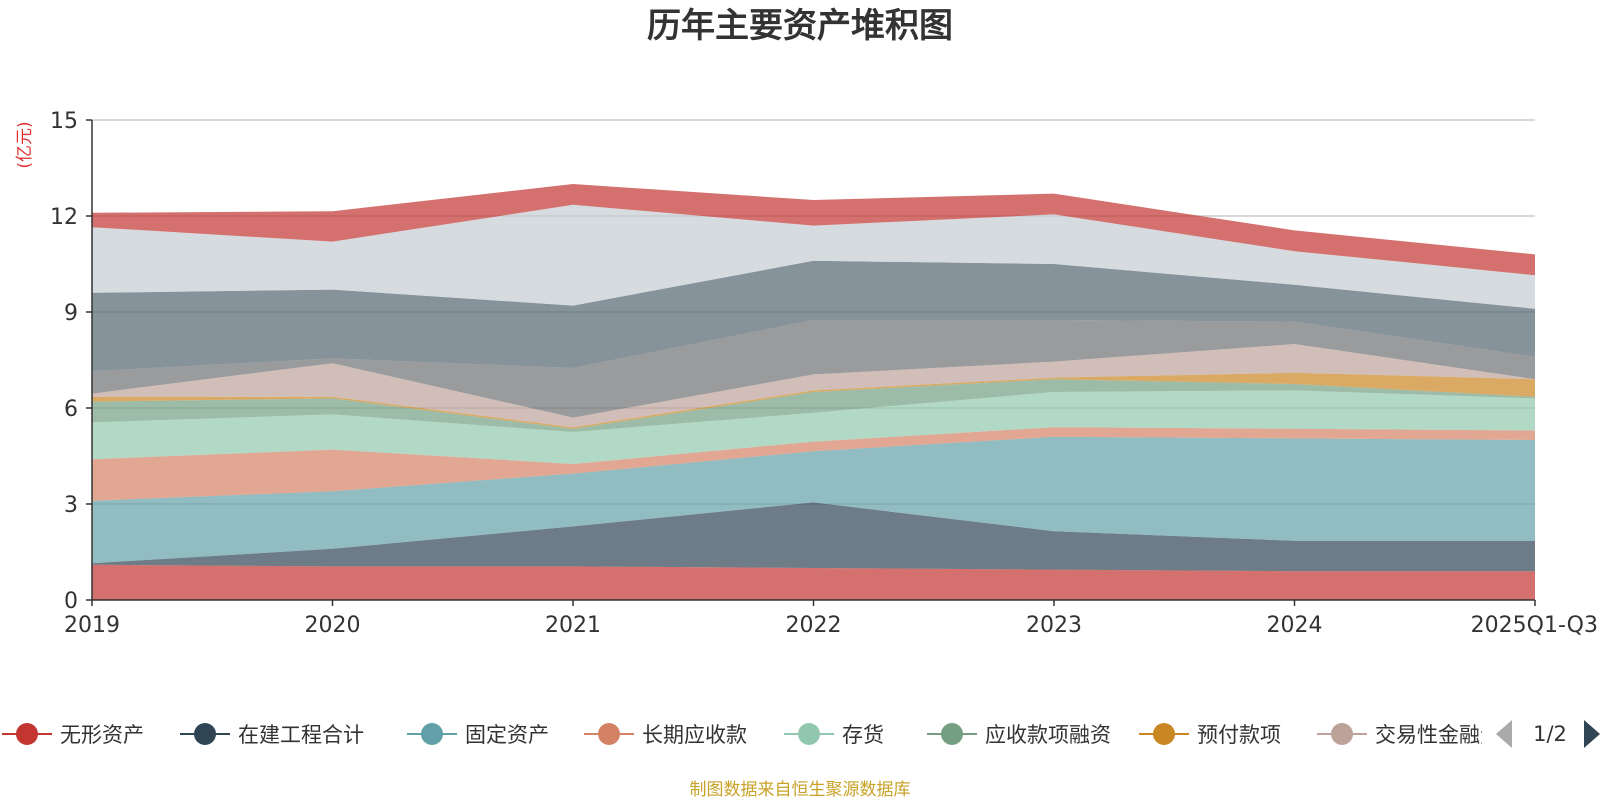 The width and height of the screenshot is (1600, 800). Describe the element at coordinates (813, 464) in the screenshot. I see `area-长期应收款` at that location.